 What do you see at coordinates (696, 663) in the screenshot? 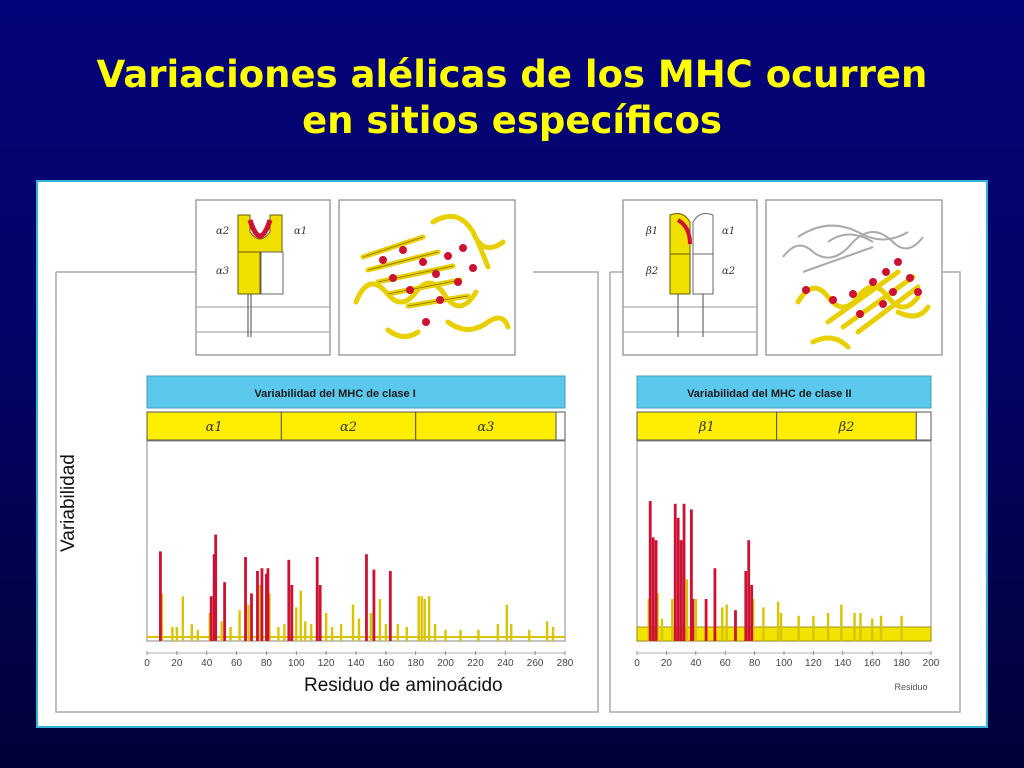
I see `x-tick-label: 40` at bounding box center [696, 663].